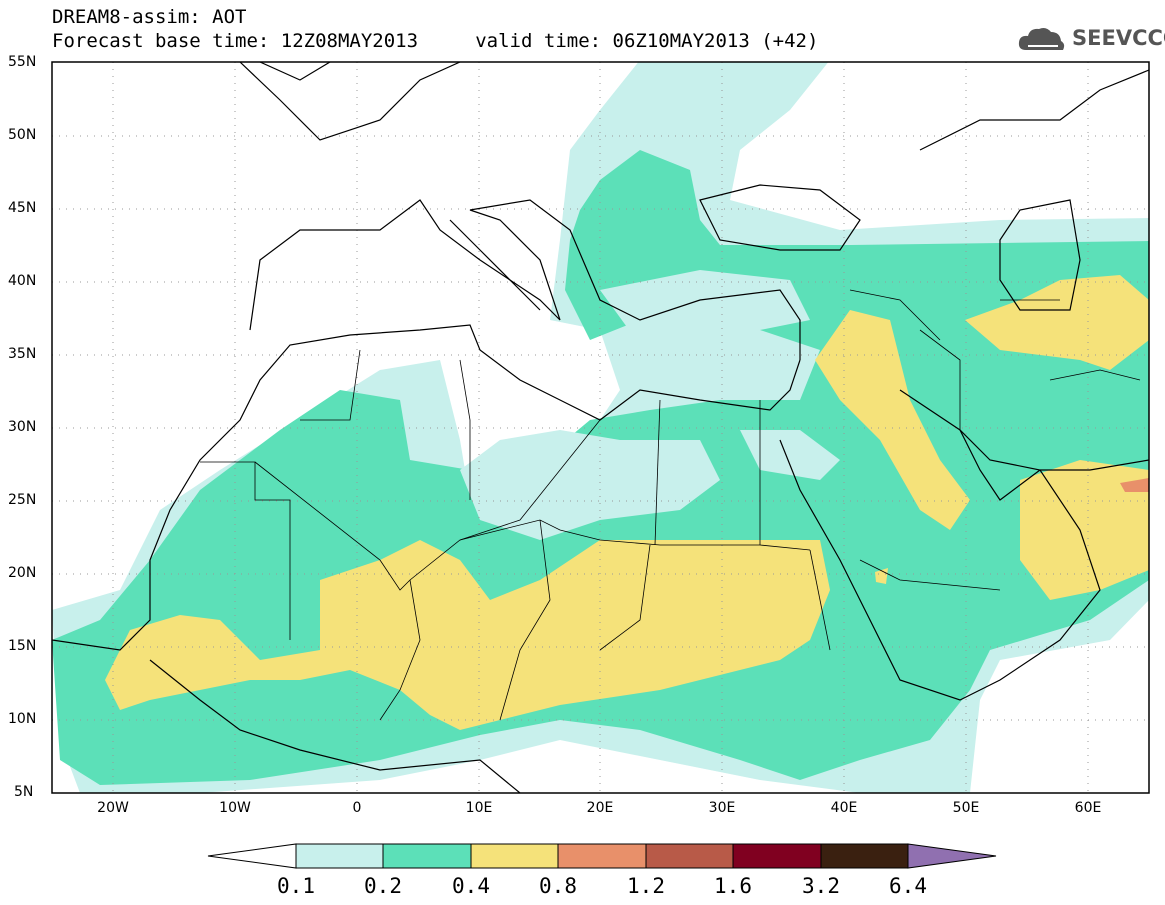 Image resolution: width=1165 pixels, height=905 pixels. Describe the element at coordinates (471, 886) in the screenshot. I see `colorbar-label: 0.4` at that location.